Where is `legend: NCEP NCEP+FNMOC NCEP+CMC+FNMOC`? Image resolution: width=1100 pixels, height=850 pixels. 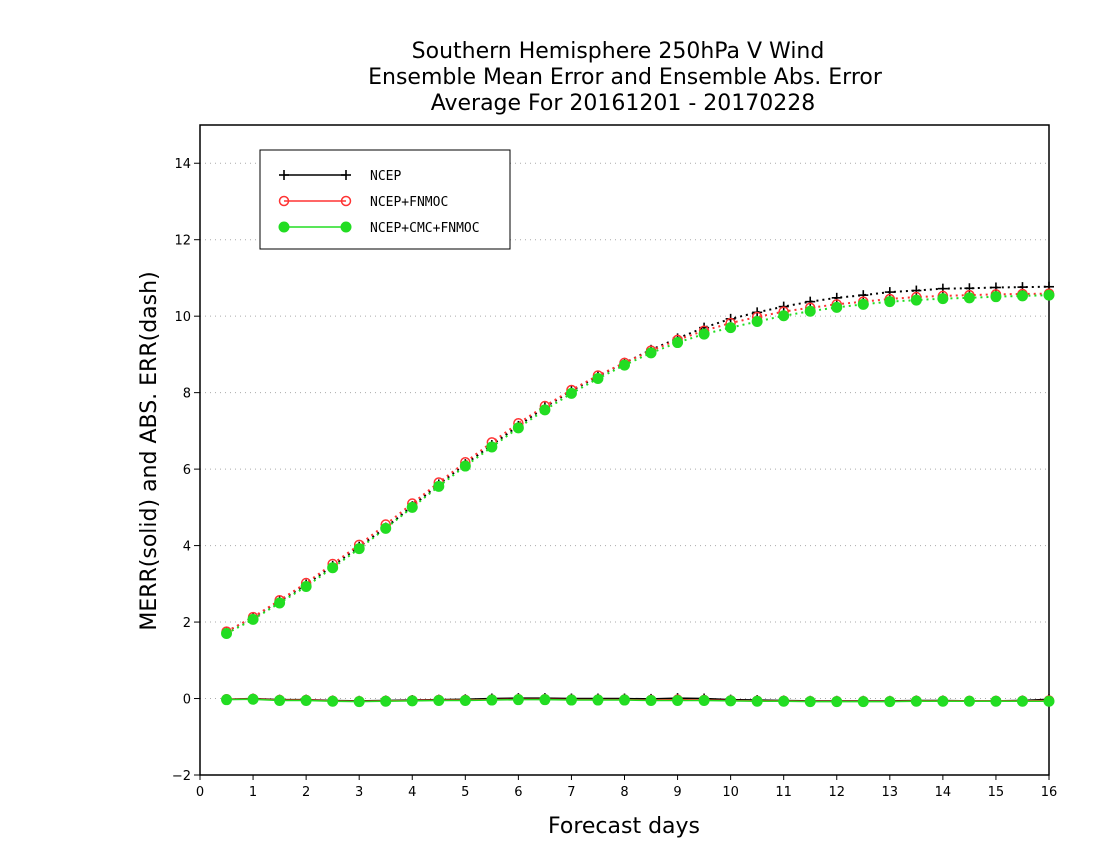
legend: NCEP NCEP+FNMOC NCEP+CMC+FNMOC is located at coordinates (385, 199).